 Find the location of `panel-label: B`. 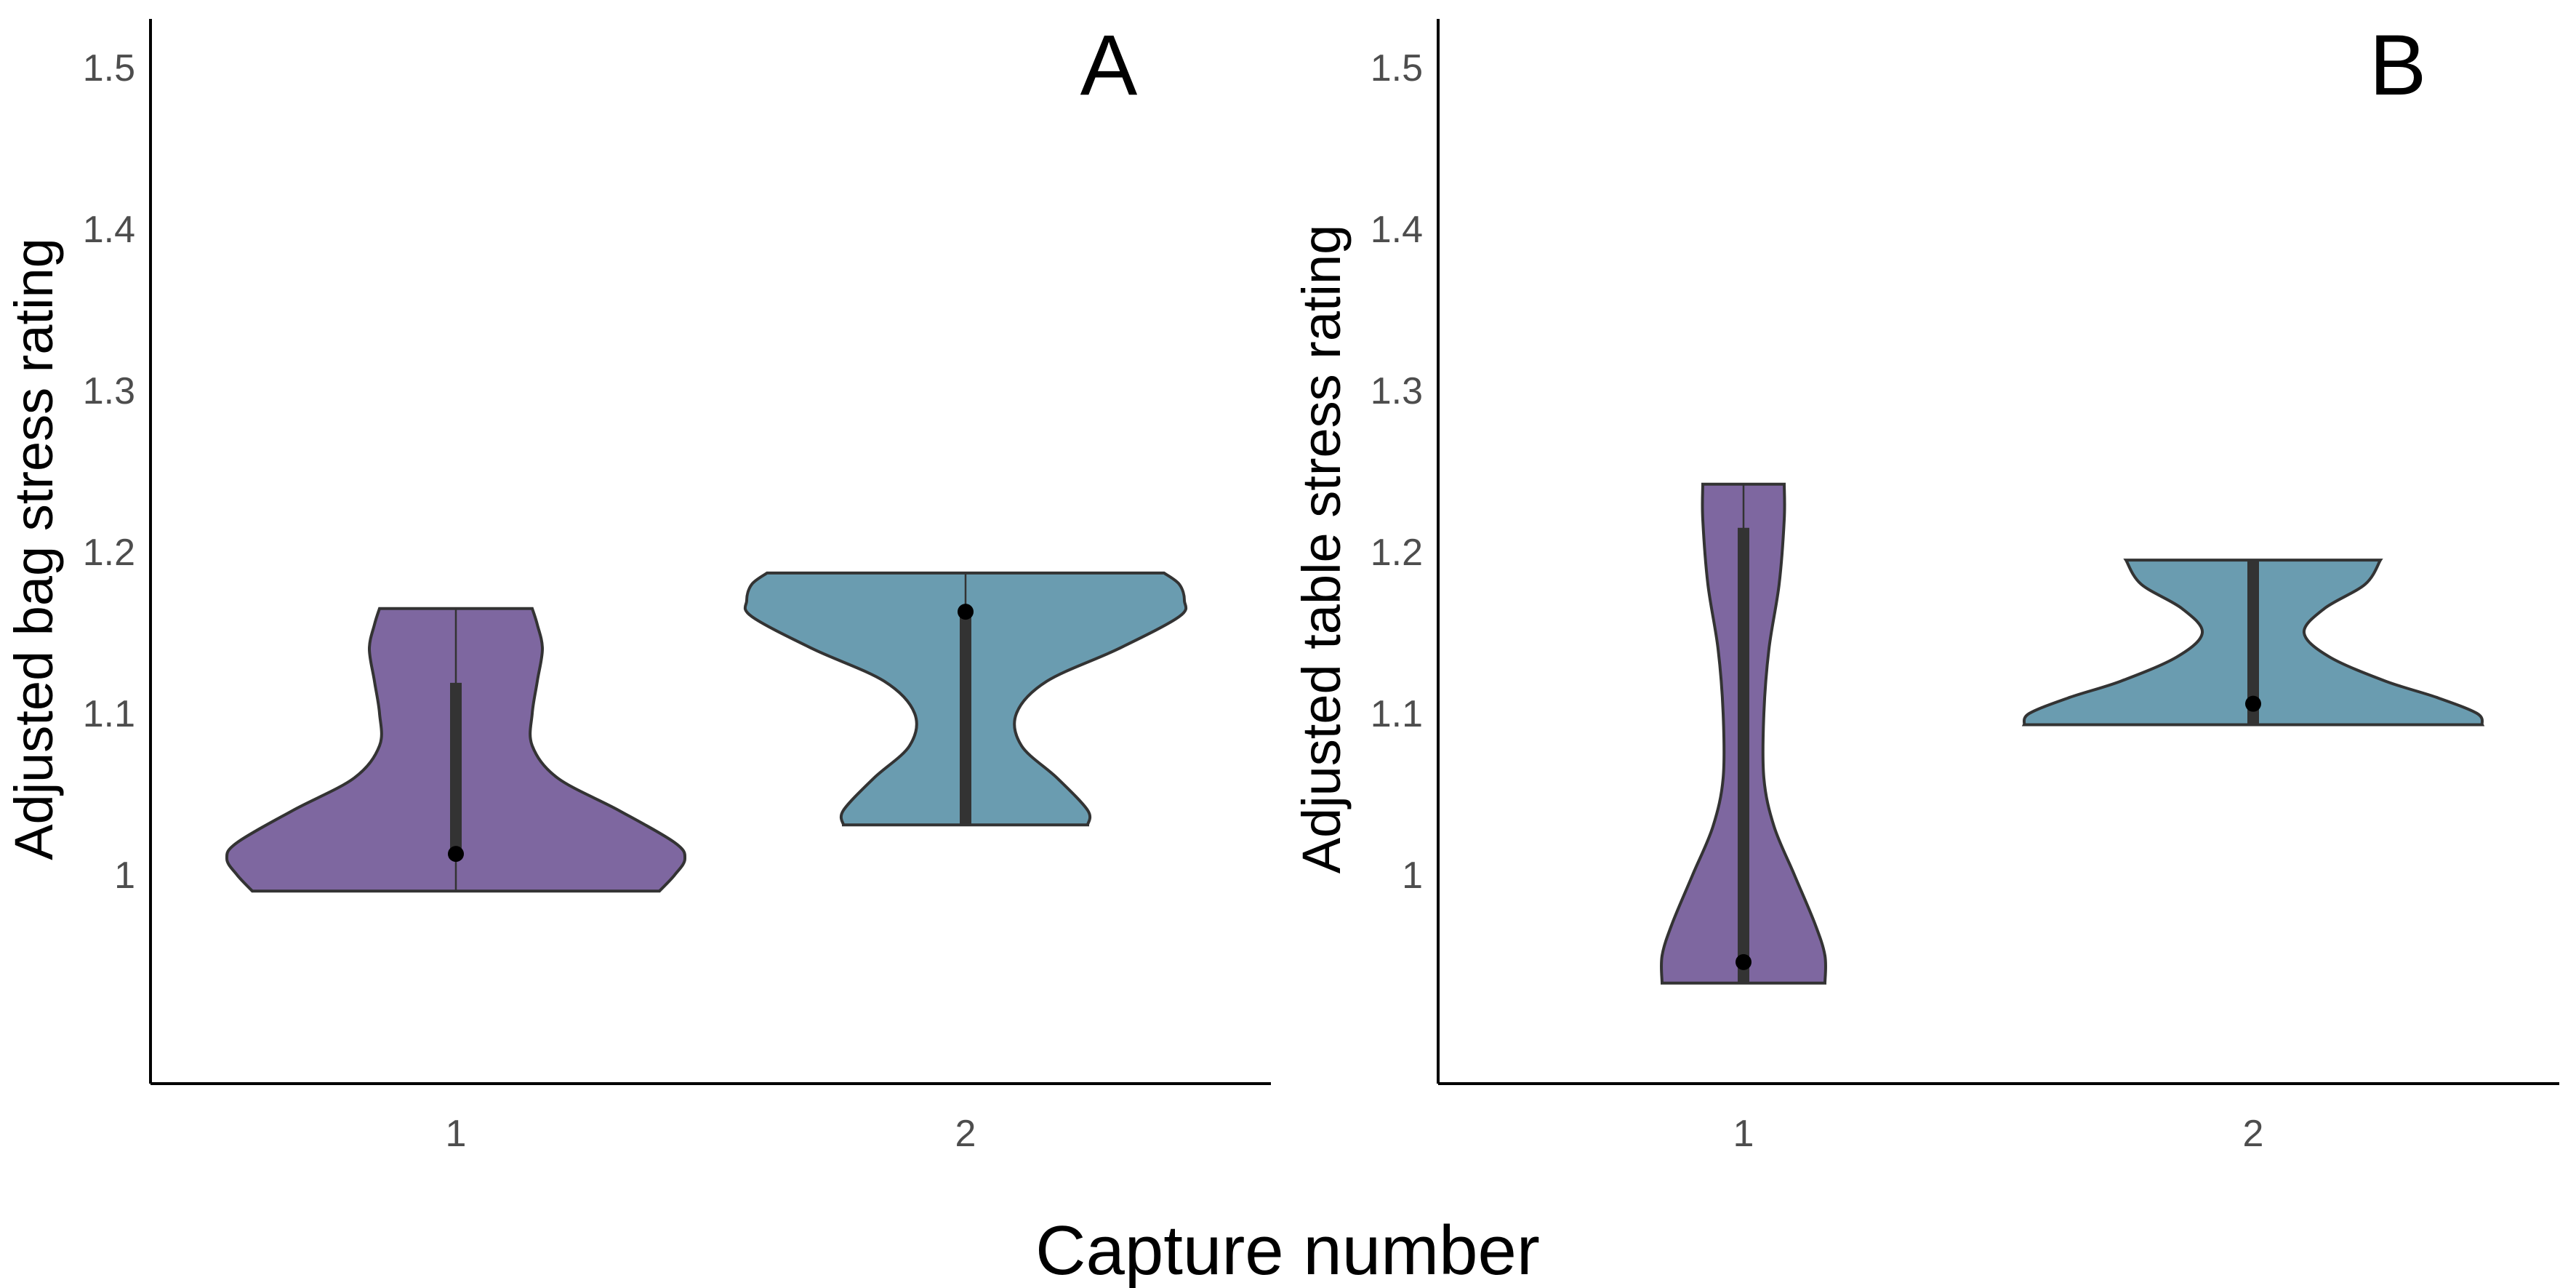

panel-label: B is located at coordinates (2398, 65).